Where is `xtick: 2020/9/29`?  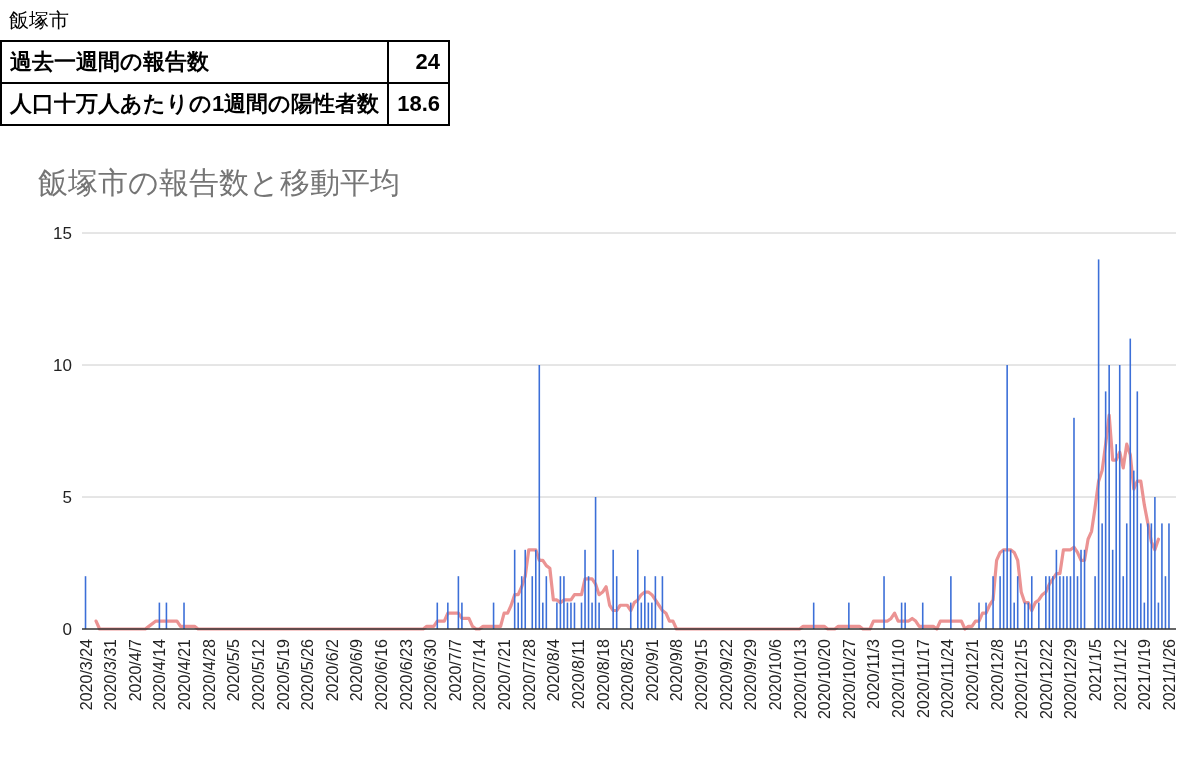 xtick: 2020/9/29 is located at coordinates (751, 675).